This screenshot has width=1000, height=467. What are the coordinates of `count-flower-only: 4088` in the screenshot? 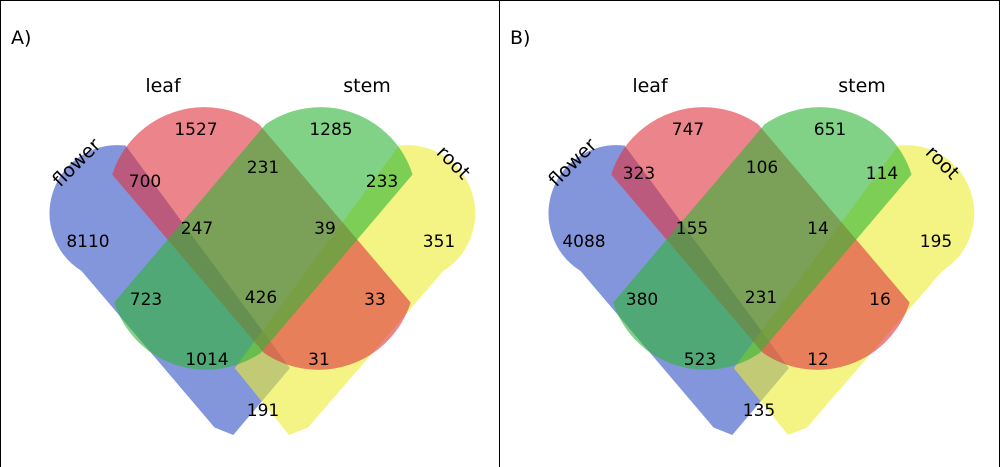 It's located at (583, 242).